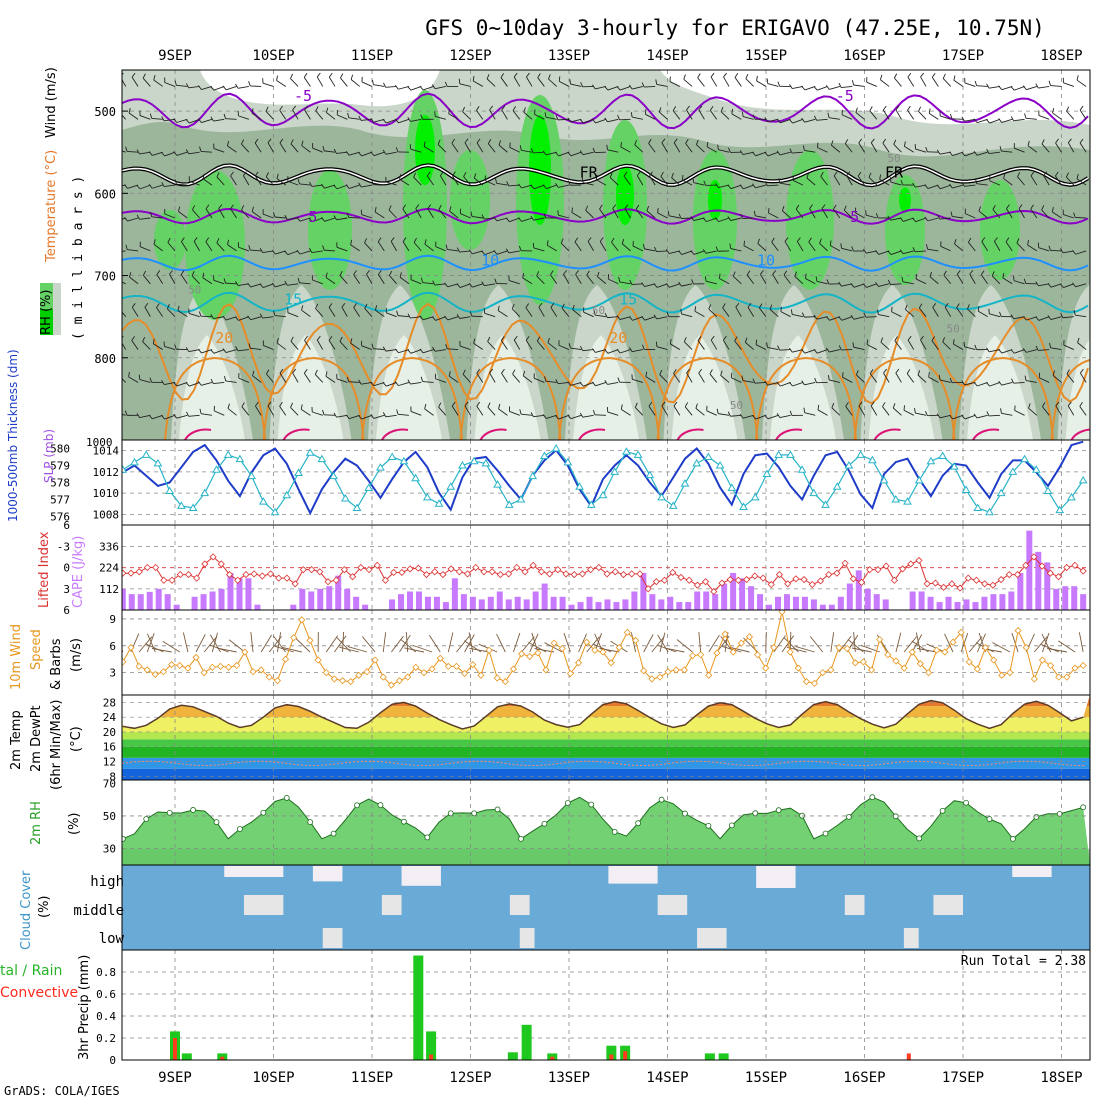 This screenshot has width=1100, height=1100. I want to click on precip-tick-0: 0, so click(112, 1060).